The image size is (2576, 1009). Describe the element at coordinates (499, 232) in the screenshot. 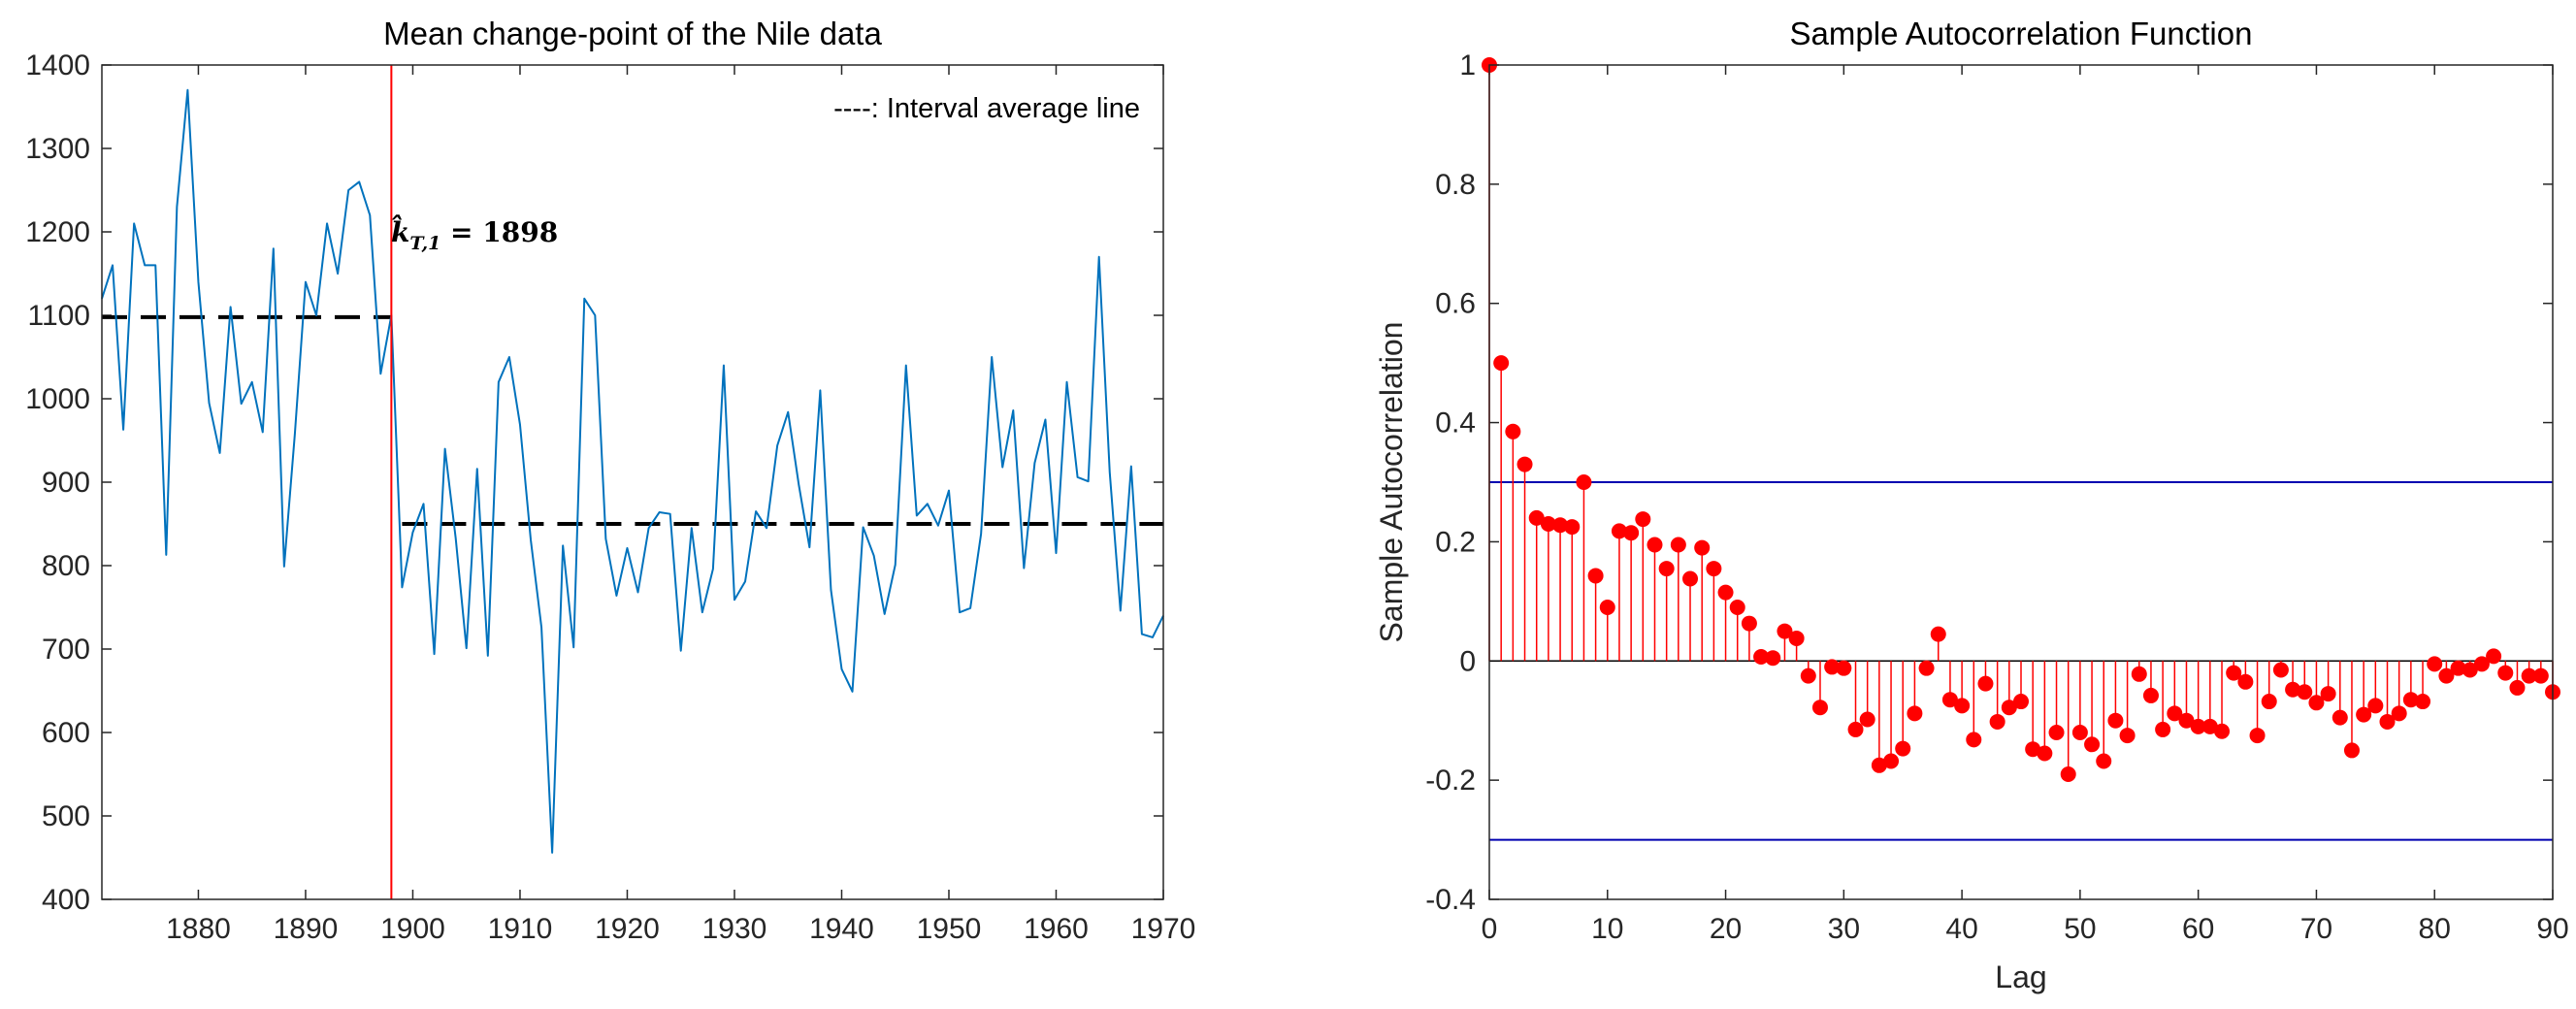

I see `annotation-value: = 1898` at that location.